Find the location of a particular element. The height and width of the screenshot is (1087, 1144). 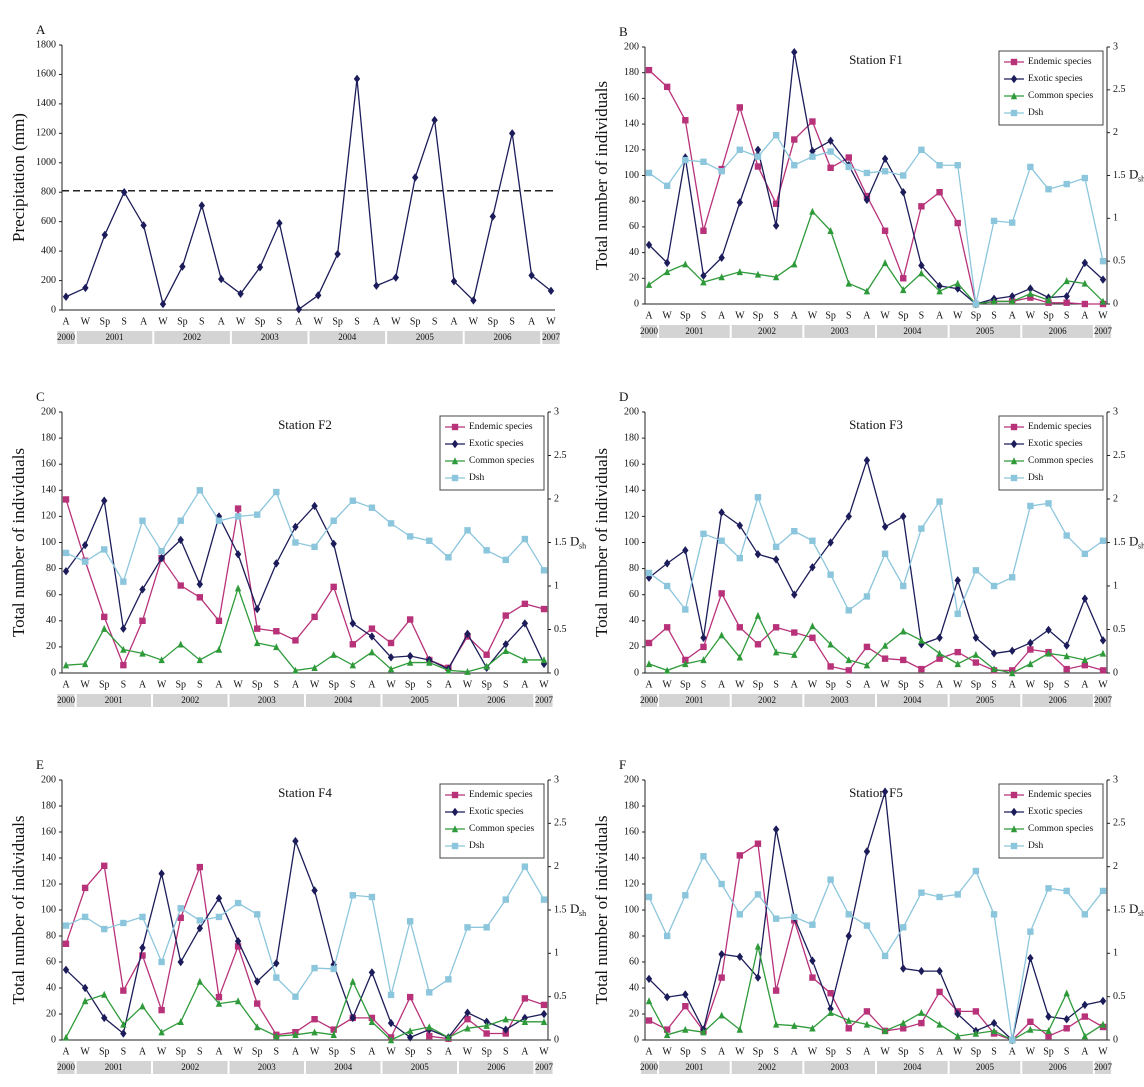

panel-title: Station F3 is located at coordinates (876, 424).